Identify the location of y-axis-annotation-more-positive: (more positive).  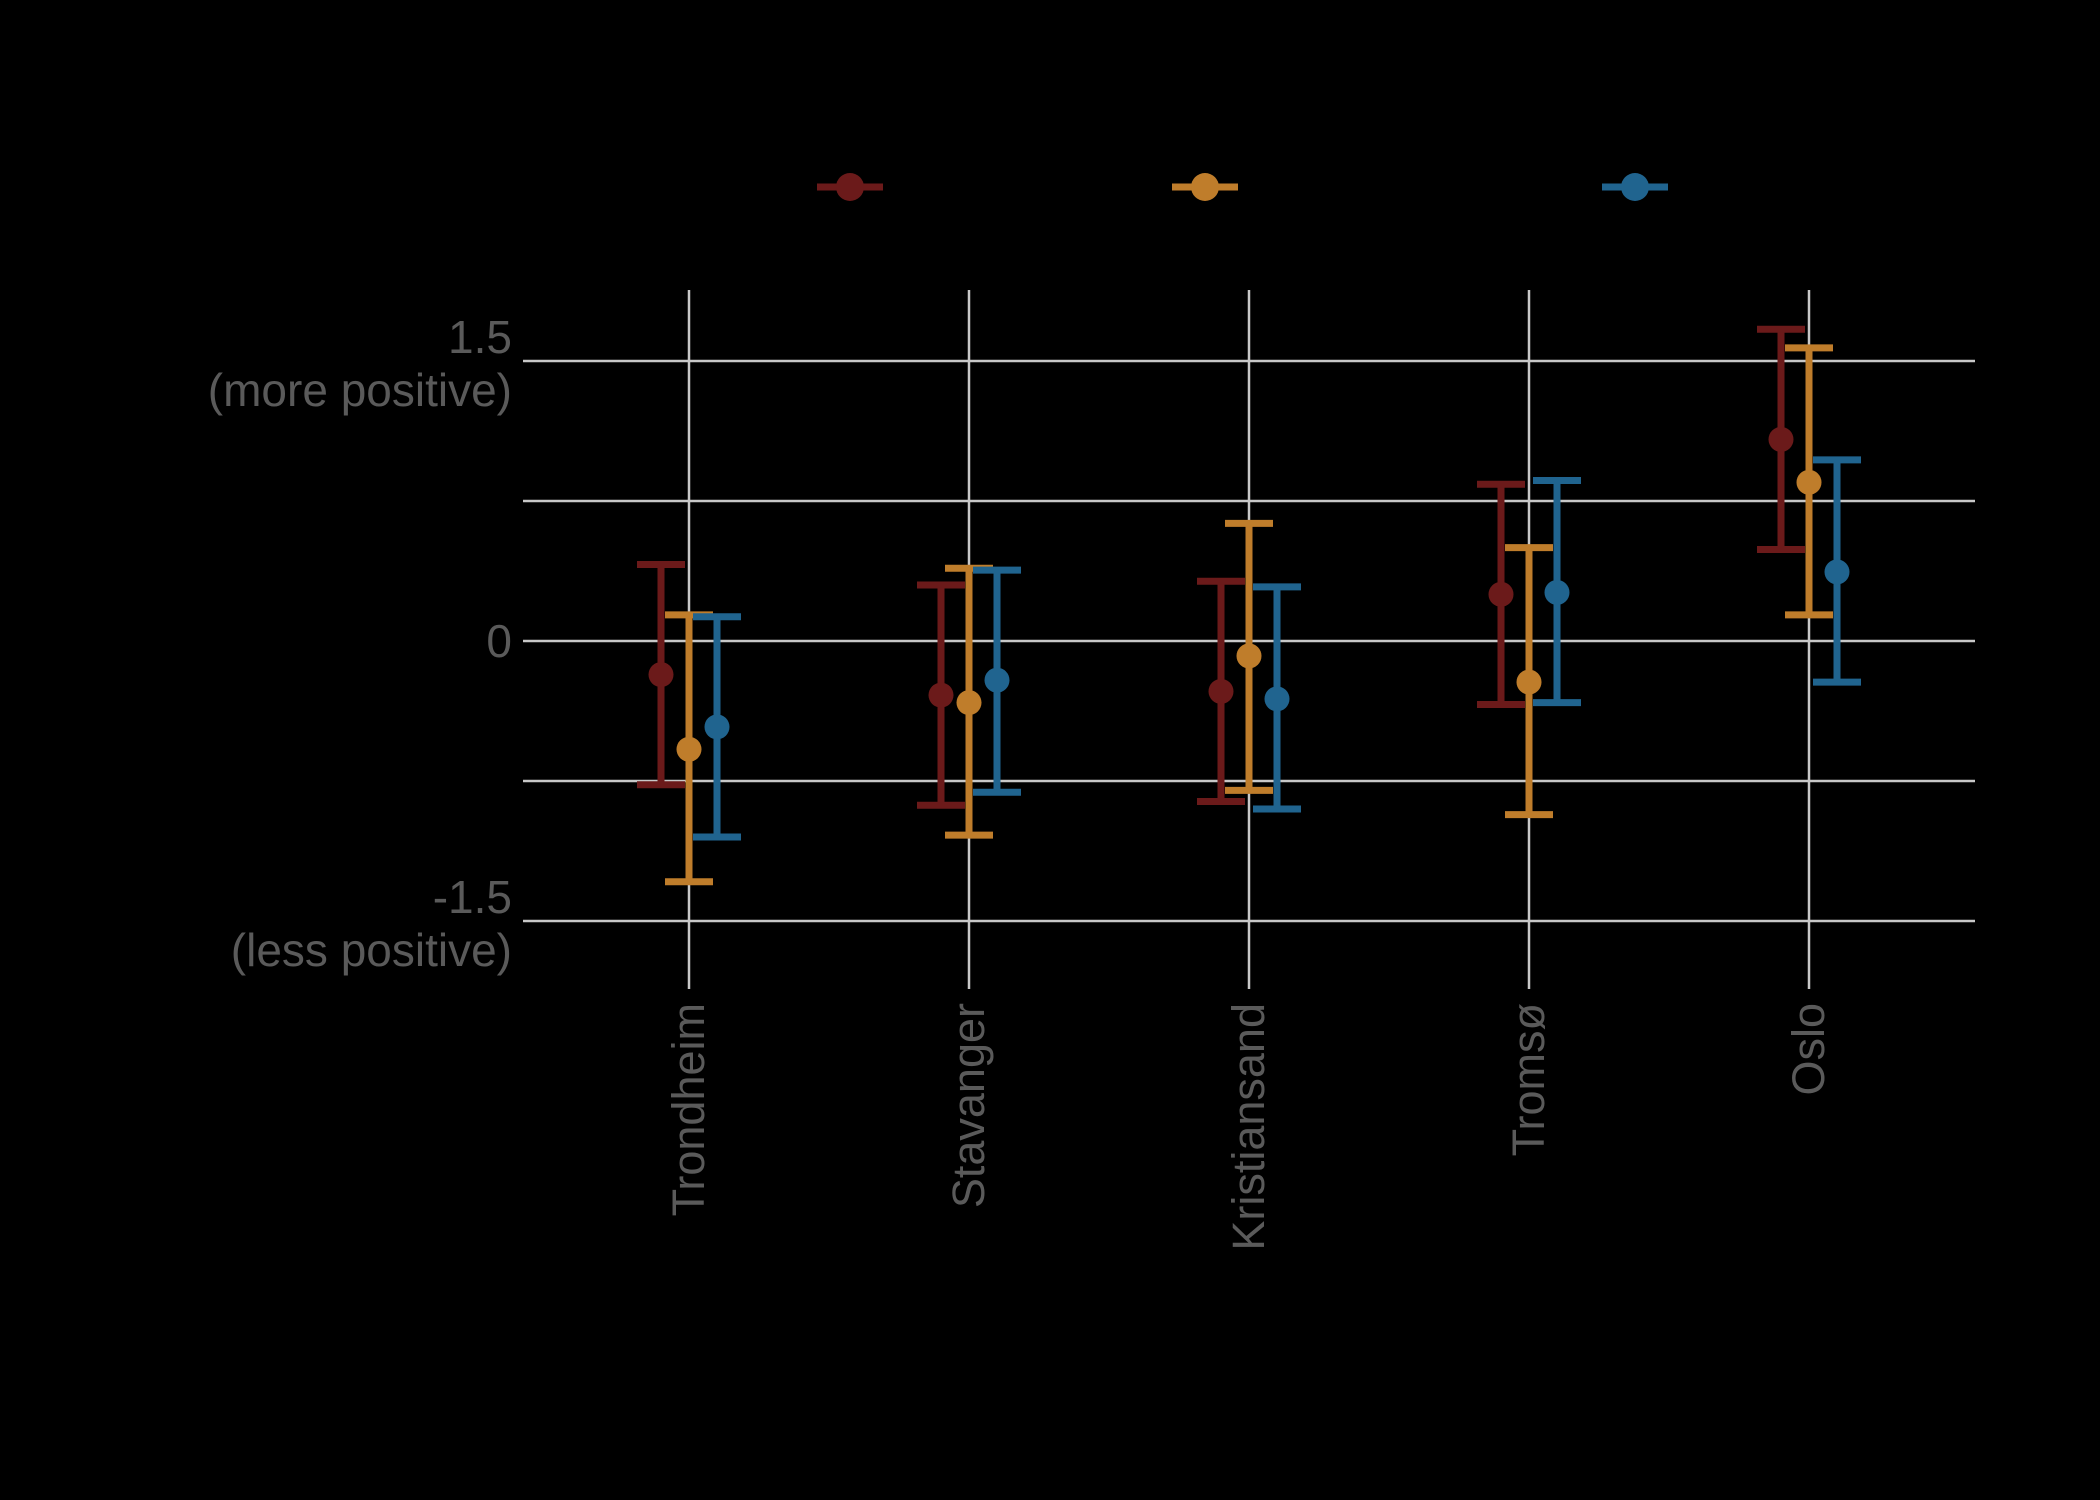
(359, 390).